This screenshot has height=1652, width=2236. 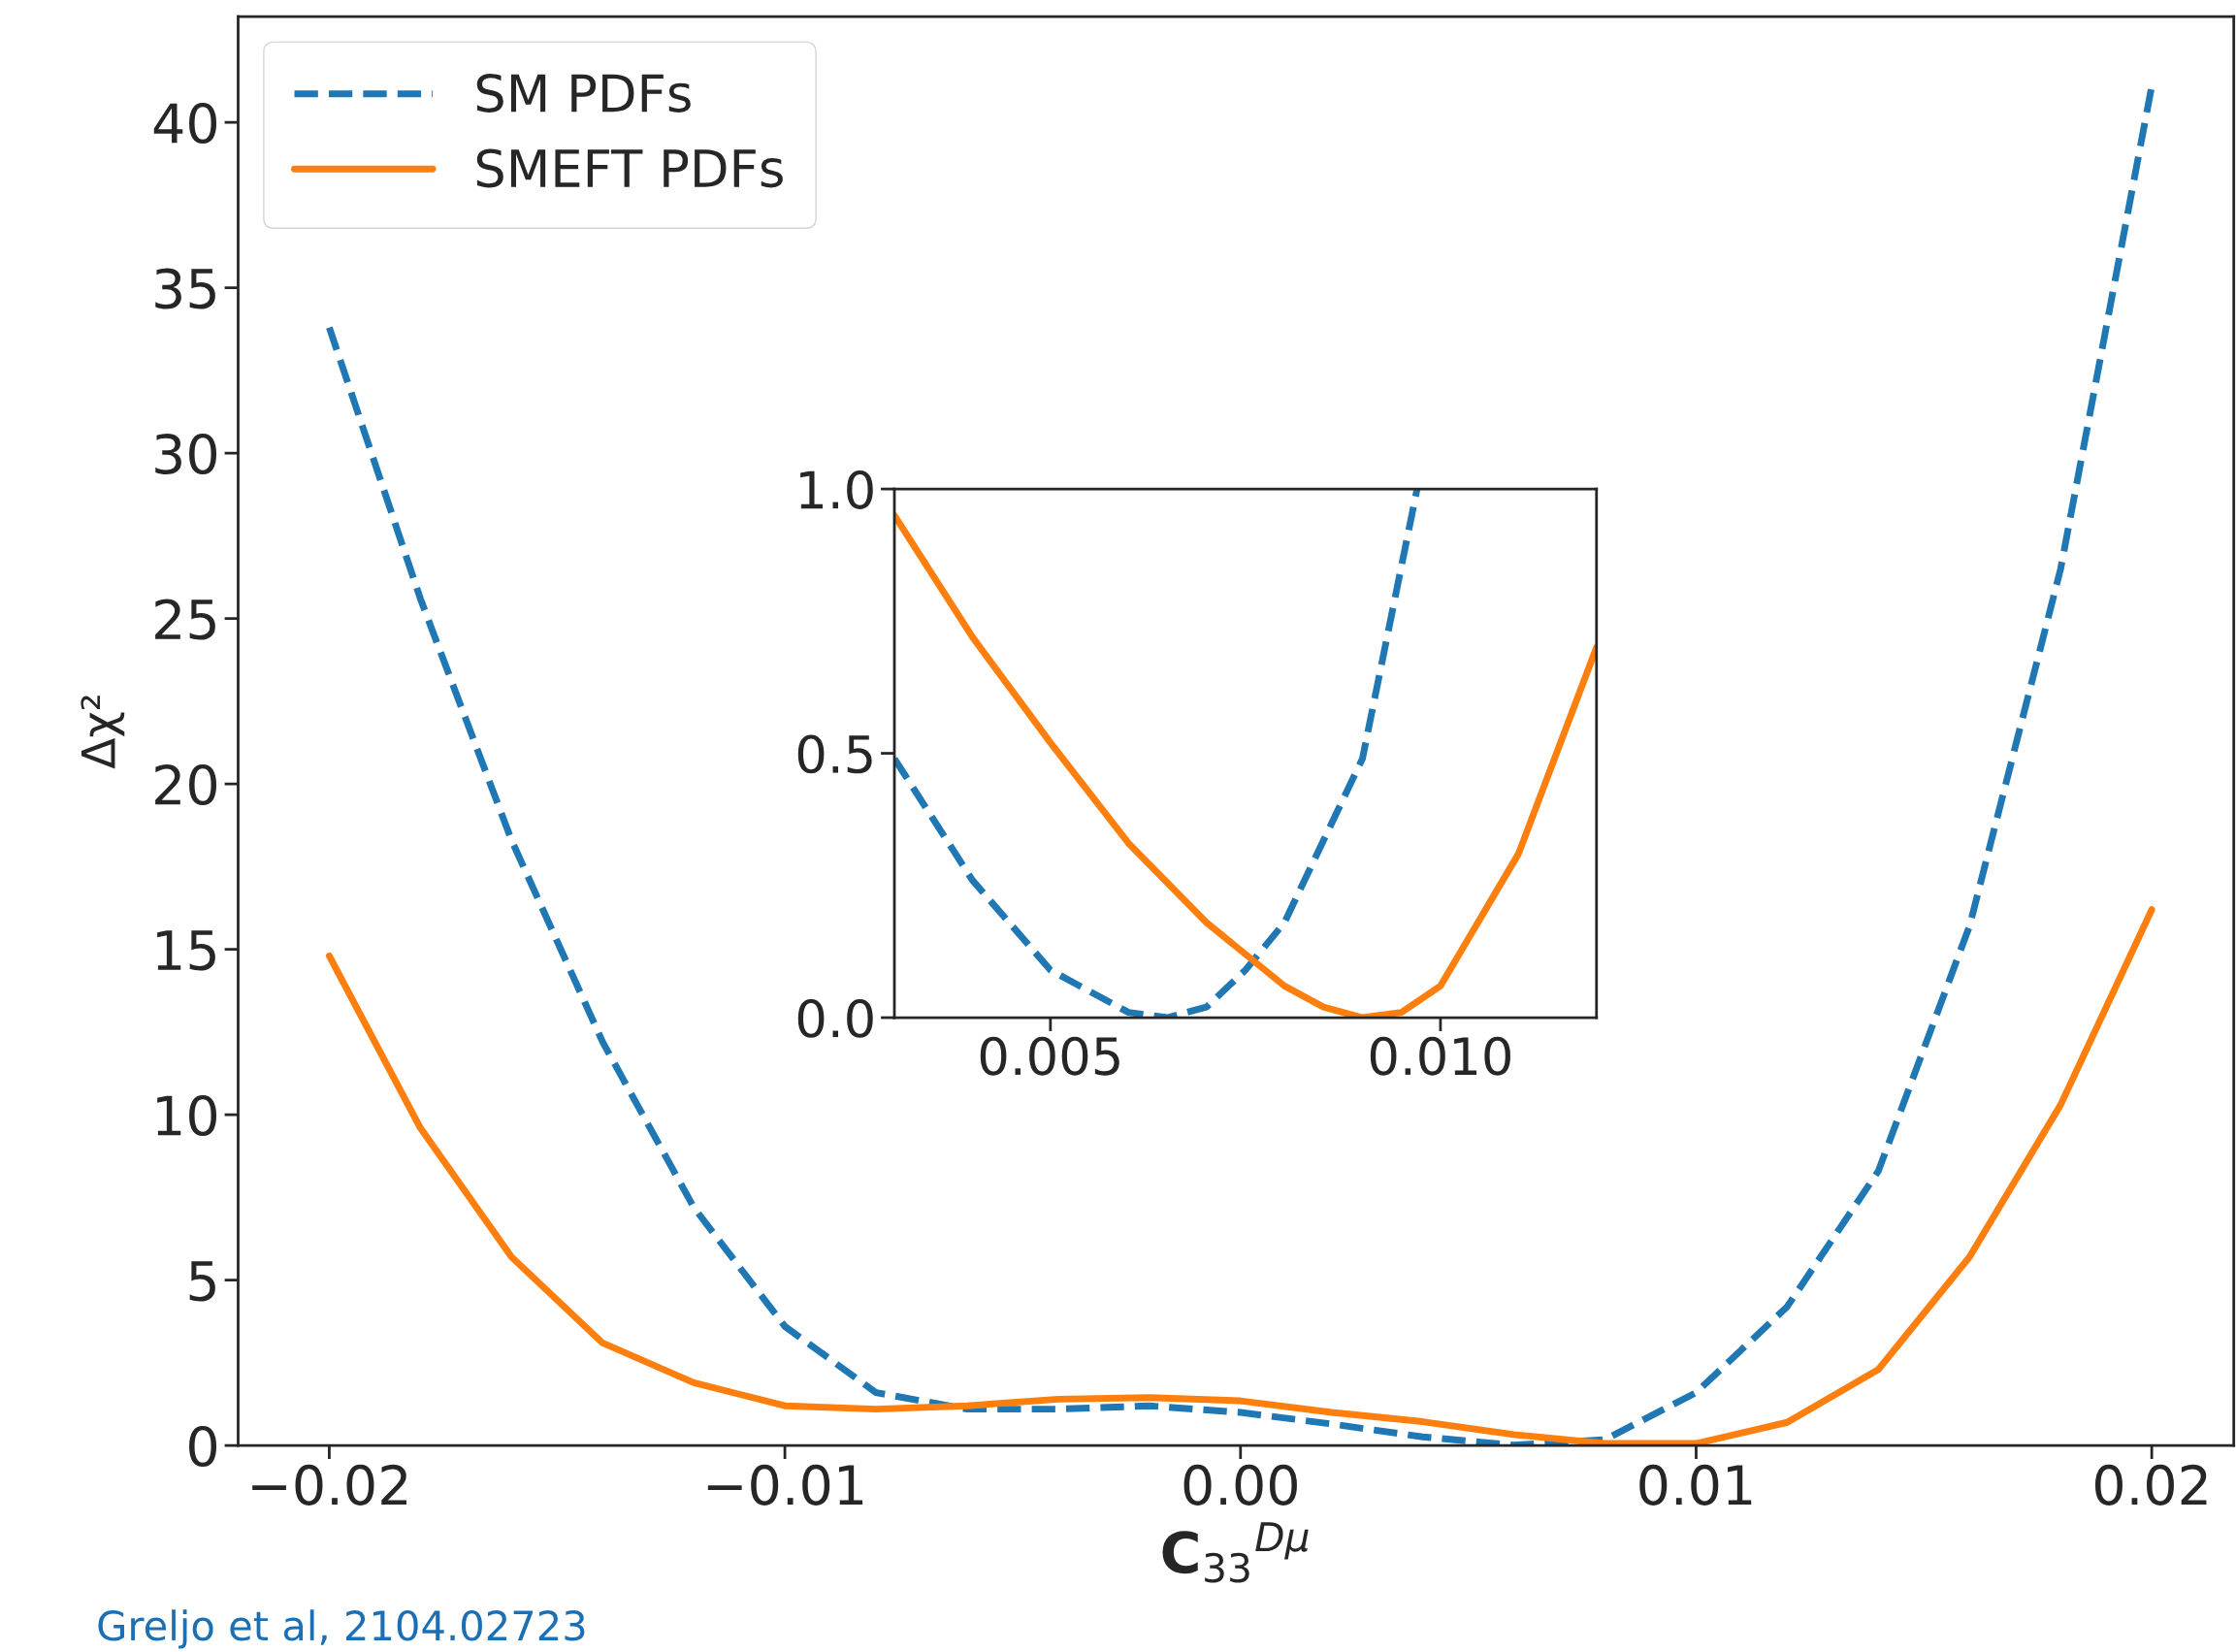 What do you see at coordinates (329, 1485) in the screenshot?
I see `x-tick-label: −0.02` at bounding box center [329, 1485].